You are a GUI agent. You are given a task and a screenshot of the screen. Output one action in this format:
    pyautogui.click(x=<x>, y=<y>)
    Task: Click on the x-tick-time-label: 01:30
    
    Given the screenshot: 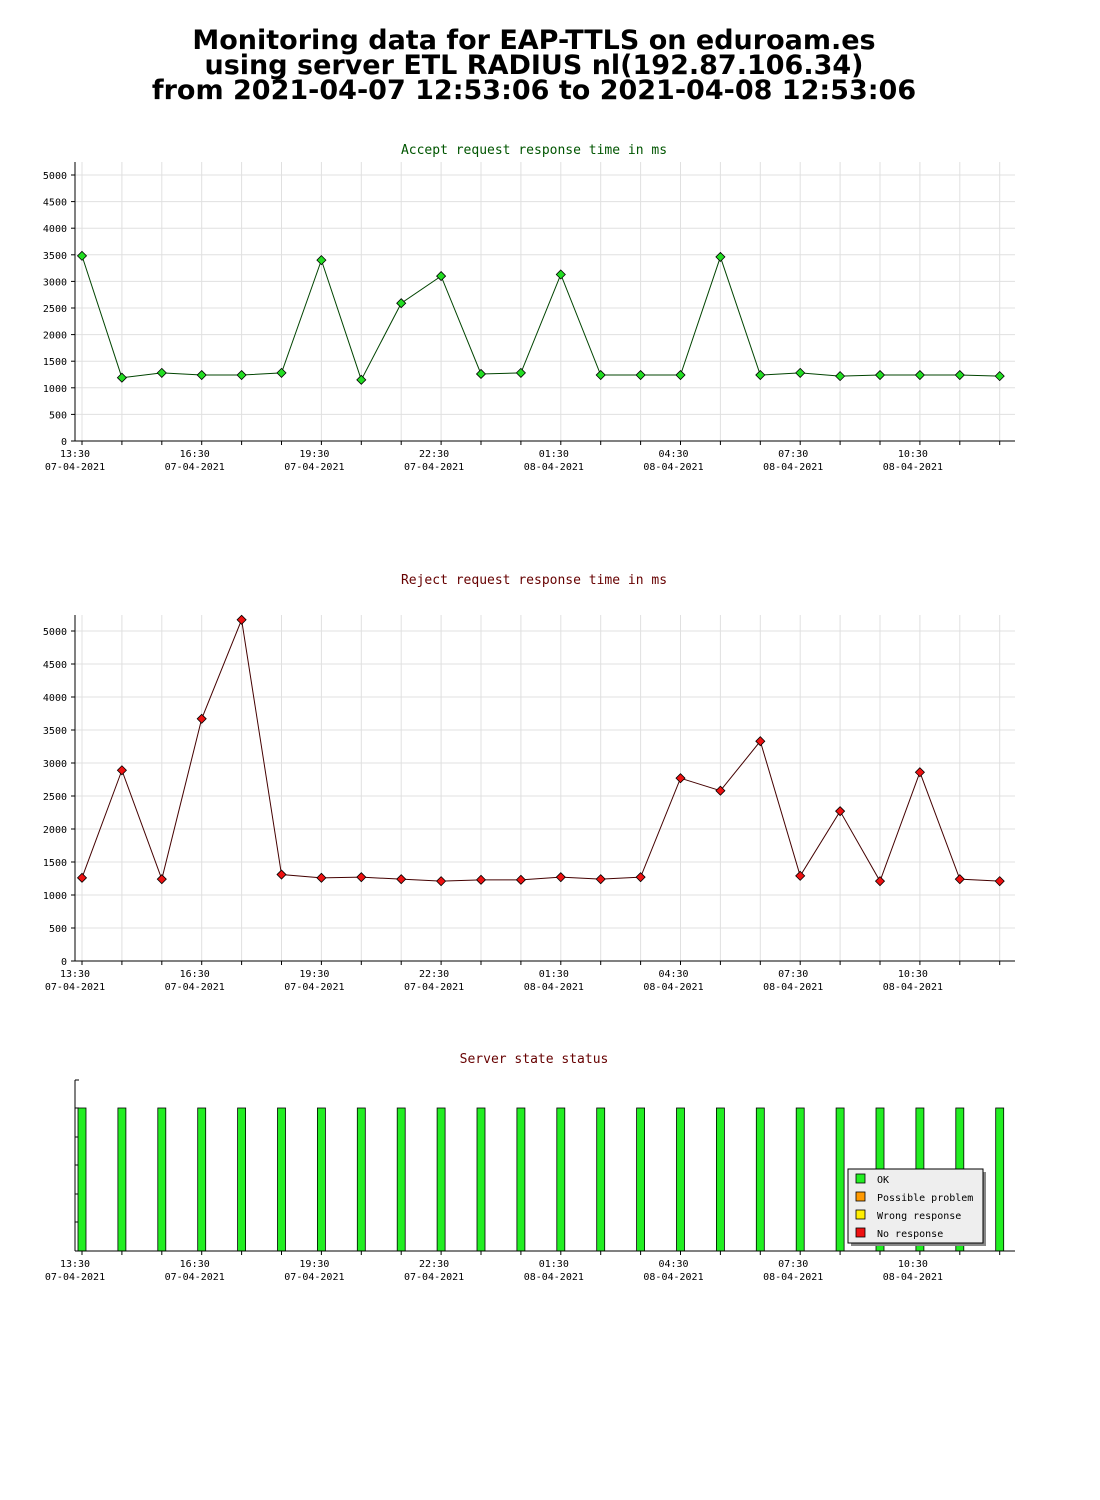 What is the action you would take?
    pyautogui.click(x=554, y=454)
    